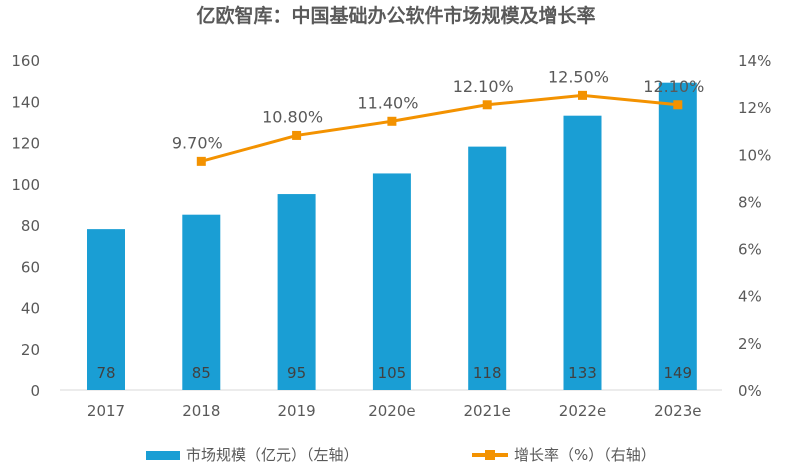 The height and width of the screenshot is (466, 792). What do you see at coordinates (750, 202) in the screenshot?
I see `y-right-tick: 8%` at bounding box center [750, 202].